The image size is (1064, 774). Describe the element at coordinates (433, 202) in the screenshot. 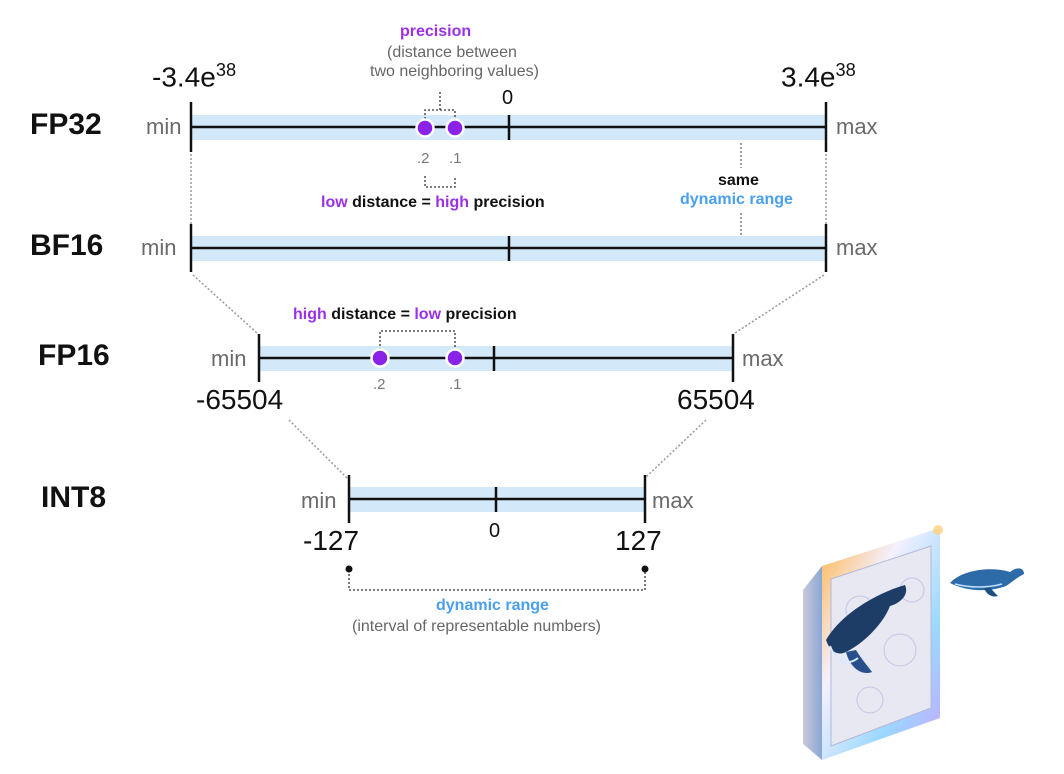

I see `low-precision-note: low distance = high precision` at that location.